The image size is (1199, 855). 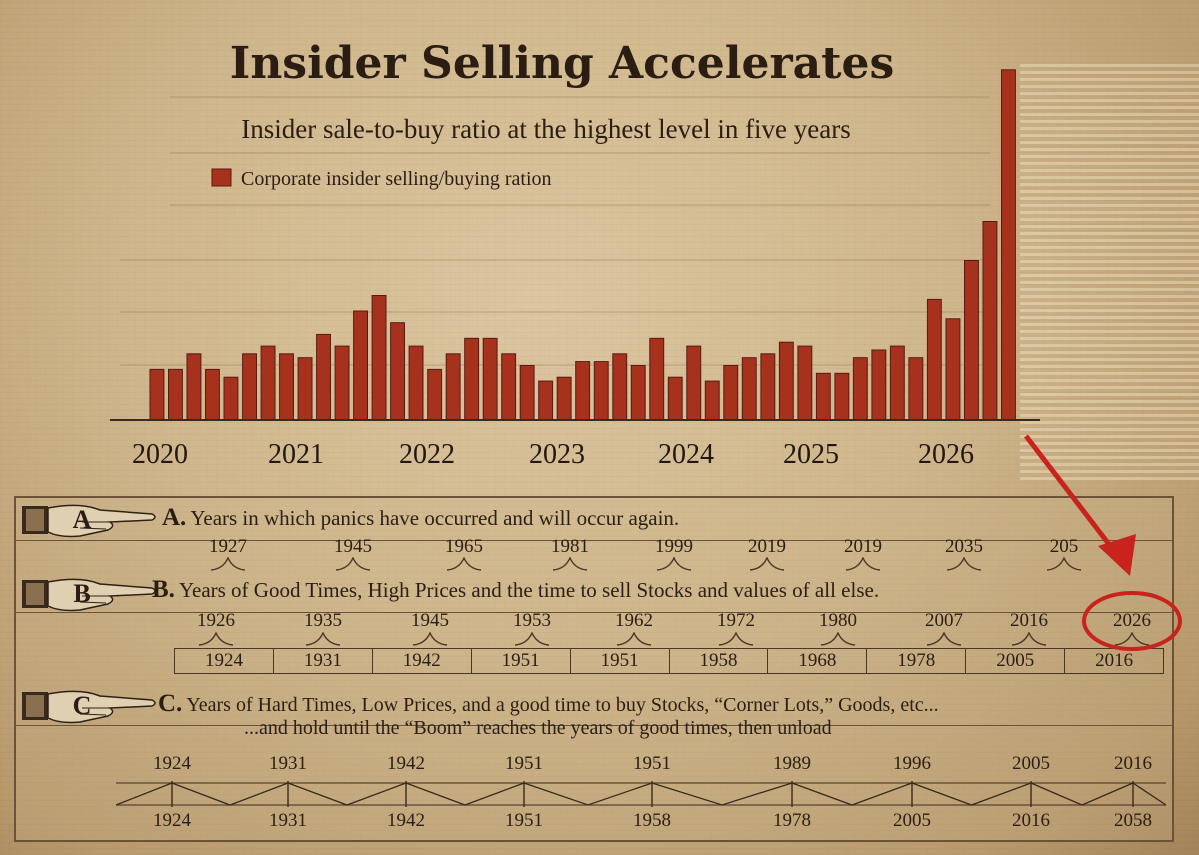 I want to click on row-b-box-year: 1924, so click(x=224, y=661).